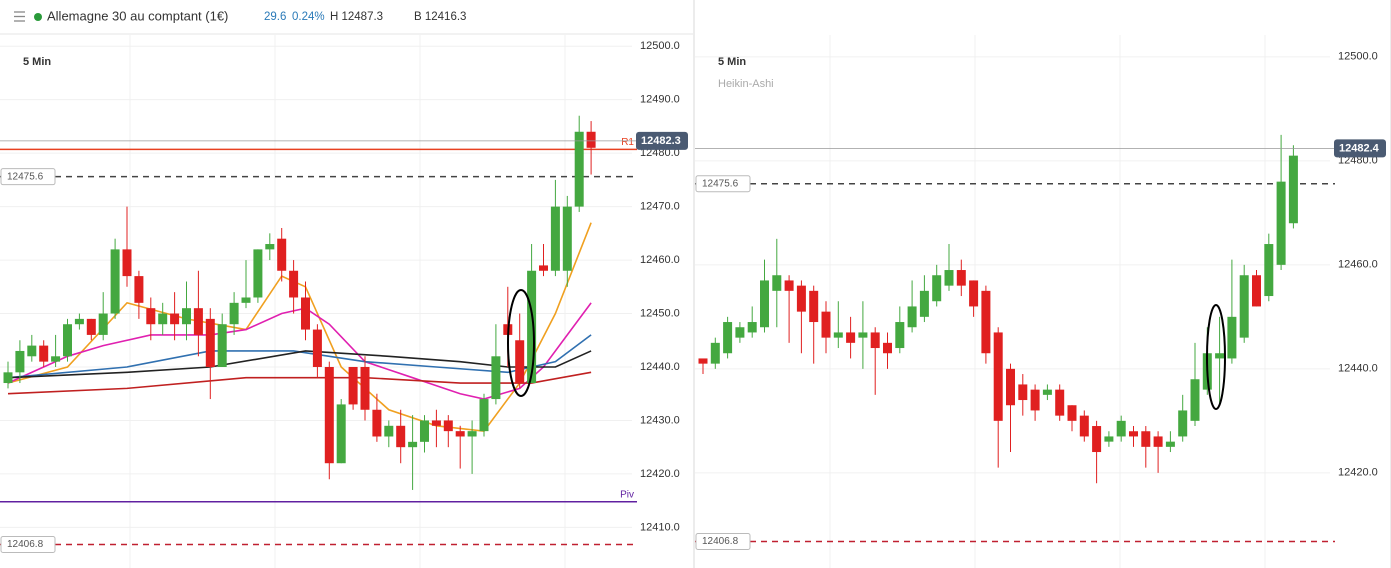  I want to click on instrument-title: Allemagne 30 au comptant (1€), so click(137, 15).